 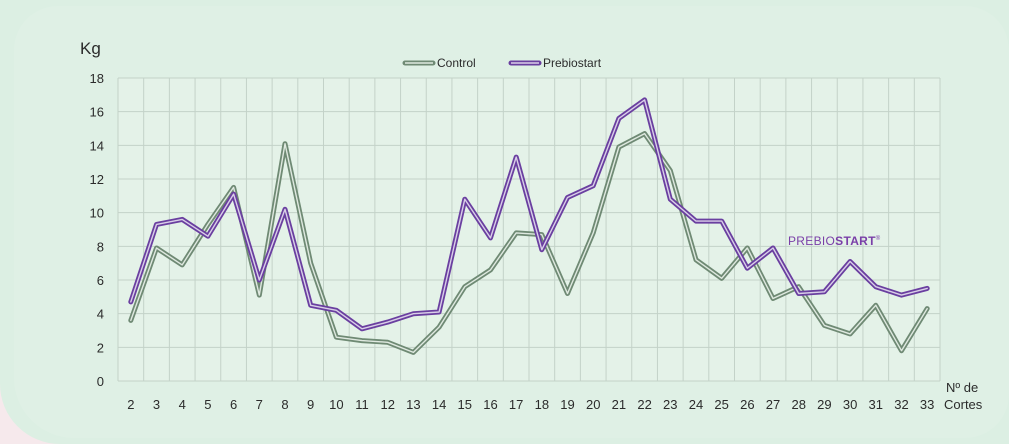 What do you see at coordinates (516, 404) in the screenshot?
I see `x-tick-label: 17` at bounding box center [516, 404].